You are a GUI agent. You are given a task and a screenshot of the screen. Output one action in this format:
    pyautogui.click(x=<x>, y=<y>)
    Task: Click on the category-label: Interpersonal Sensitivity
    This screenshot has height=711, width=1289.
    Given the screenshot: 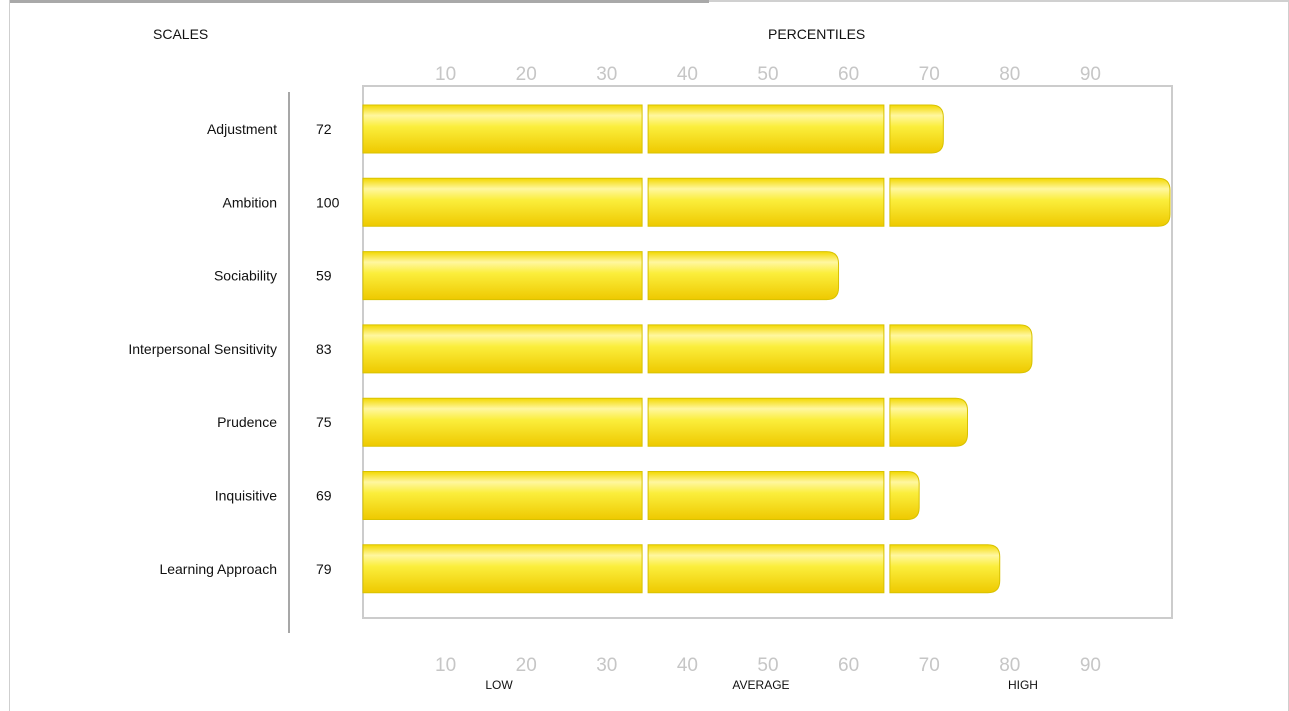 What is the action you would take?
    pyautogui.click(x=202, y=349)
    